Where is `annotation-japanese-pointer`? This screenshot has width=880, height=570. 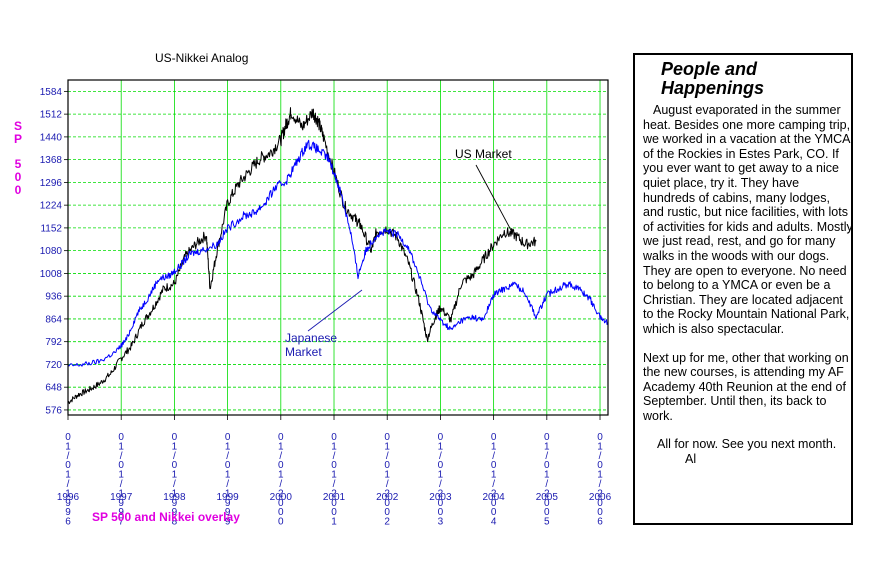 annotation-japanese-pointer is located at coordinates (335, 310).